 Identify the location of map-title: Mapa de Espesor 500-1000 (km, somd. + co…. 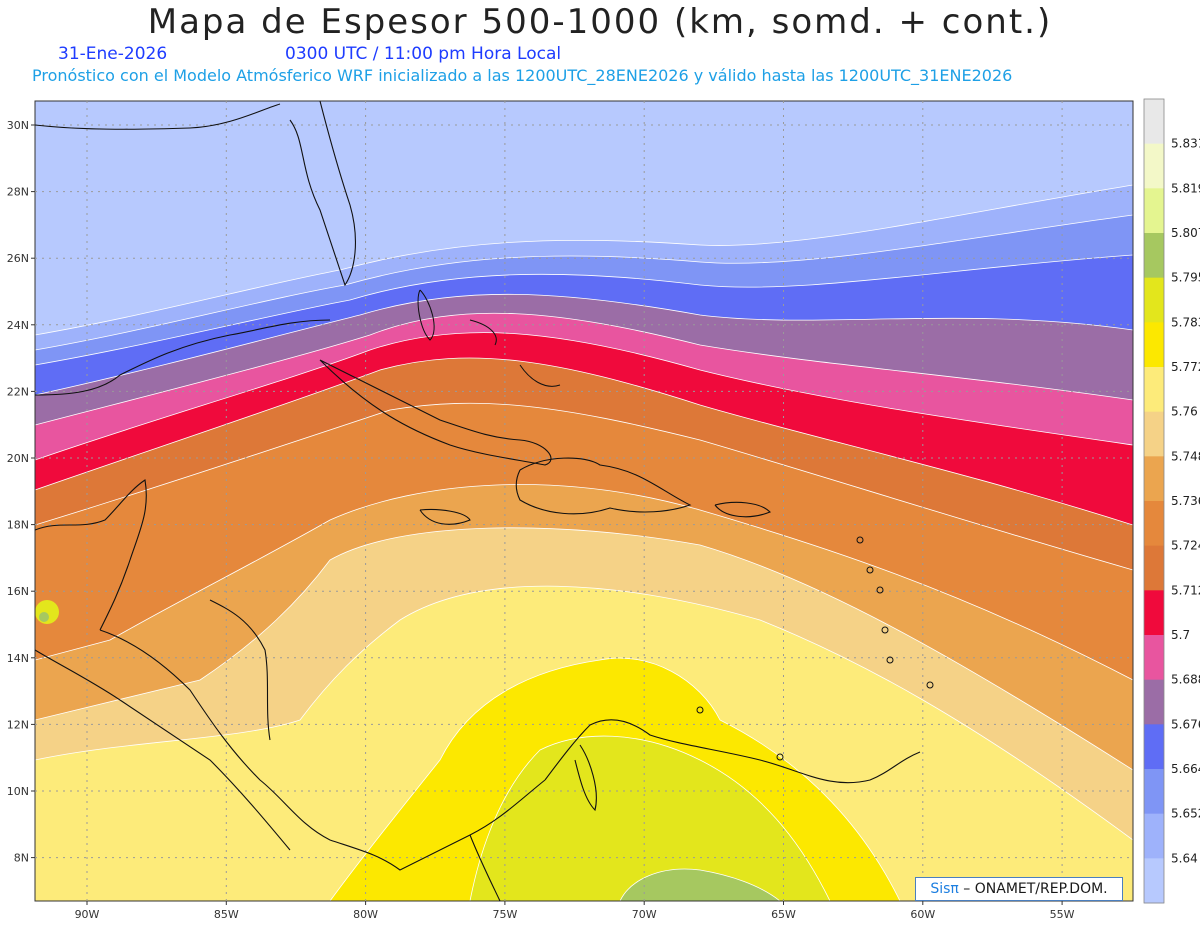
(600, 22).